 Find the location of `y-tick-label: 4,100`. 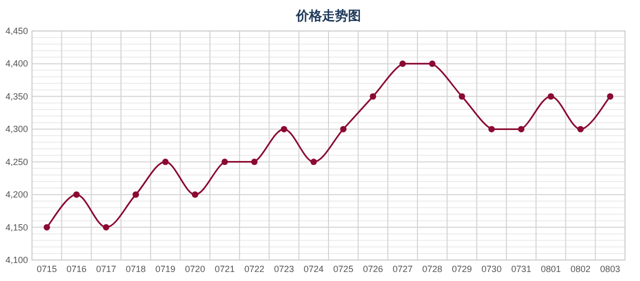

y-tick-label: 4,100 is located at coordinates (16, 260).